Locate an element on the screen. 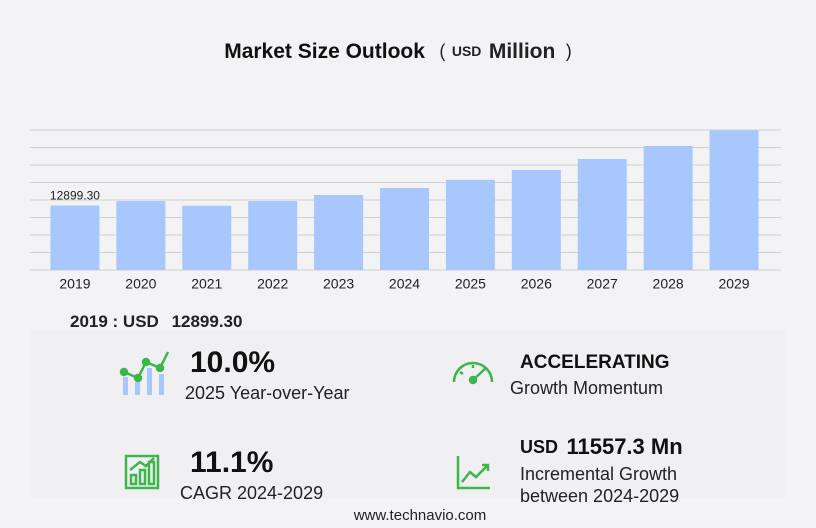  momentum-value: ACCELERATING is located at coordinates (595, 362).